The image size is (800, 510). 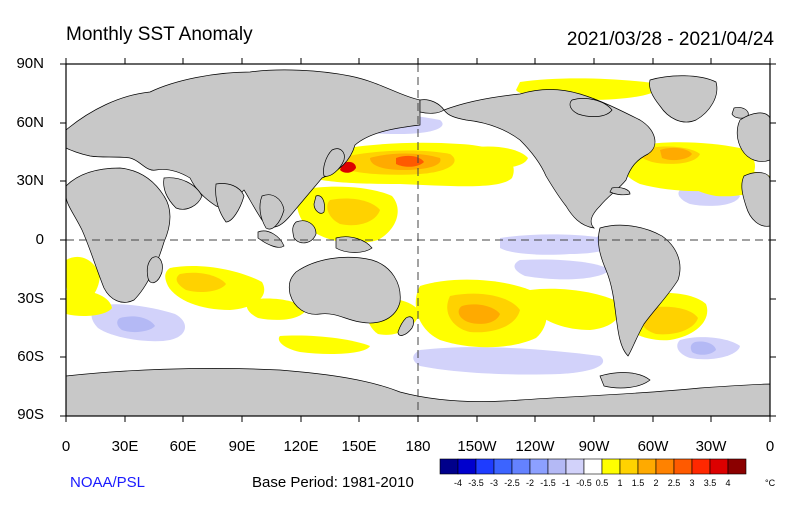 I want to click on map-title: Monthly SST Anomaly, so click(x=159, y=34).